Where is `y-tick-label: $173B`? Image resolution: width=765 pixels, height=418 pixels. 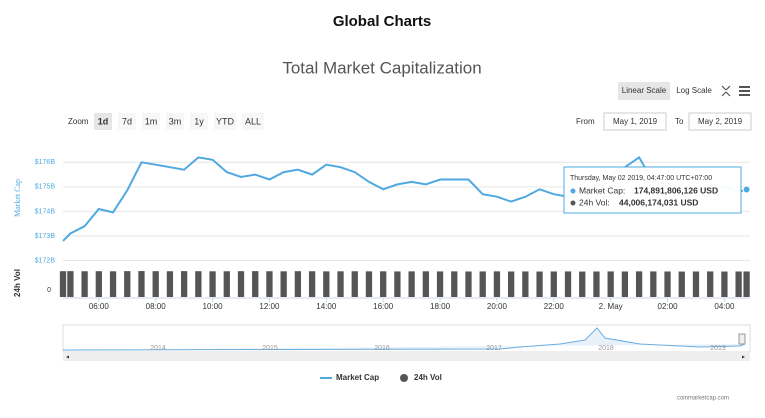
y-tick-label: $173B is located at coordinates (45, 236).